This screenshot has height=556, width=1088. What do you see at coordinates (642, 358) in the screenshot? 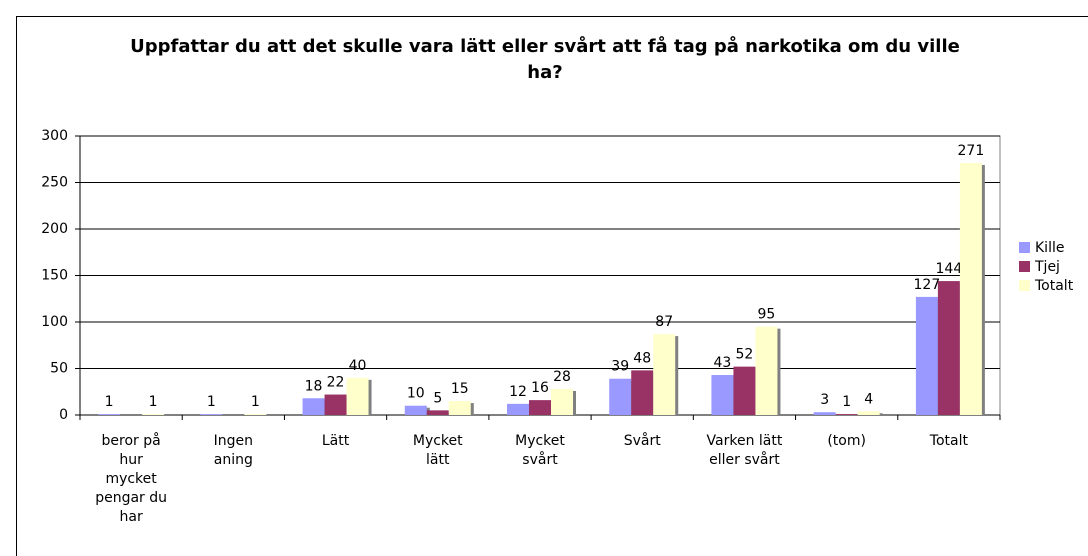
I see `data-label: 48` at bounding box center [642, 358].